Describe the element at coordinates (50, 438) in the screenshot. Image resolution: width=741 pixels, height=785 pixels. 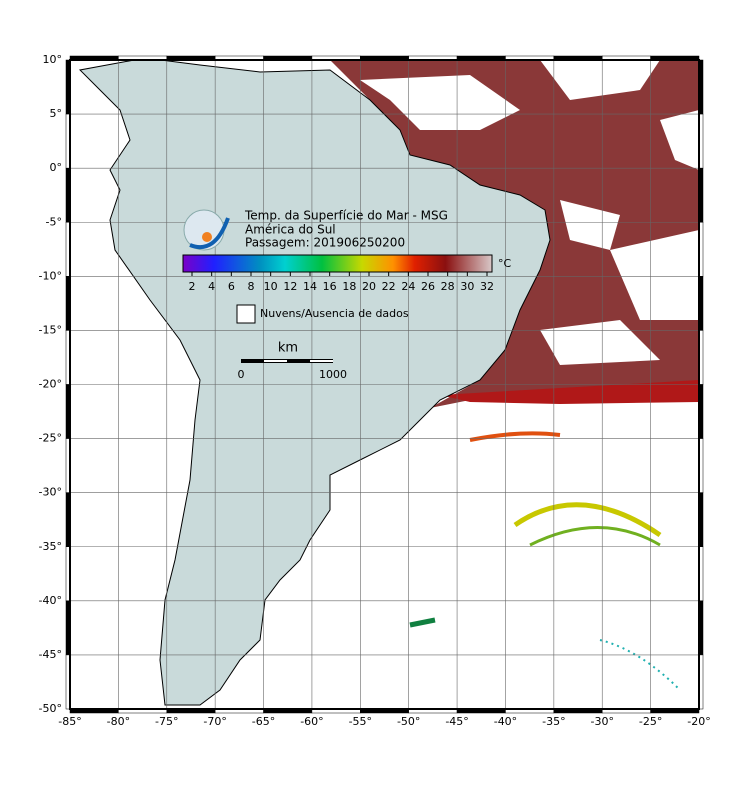
I see `lat-label: -25°` at that location.